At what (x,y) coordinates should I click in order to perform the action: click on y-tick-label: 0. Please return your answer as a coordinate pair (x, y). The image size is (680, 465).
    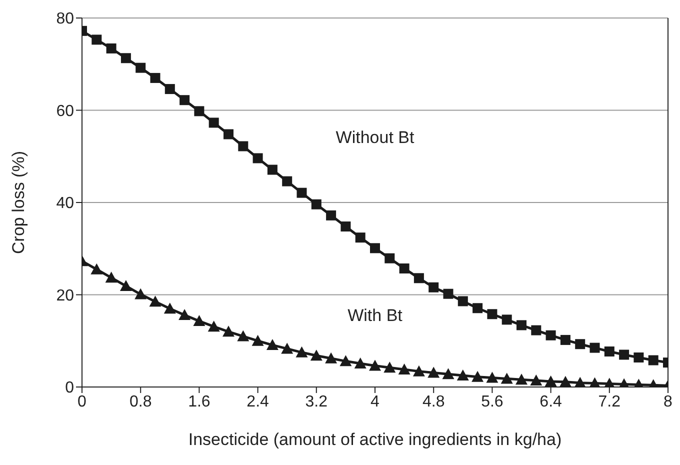
    Looking at the image, I should click on (69, 388).